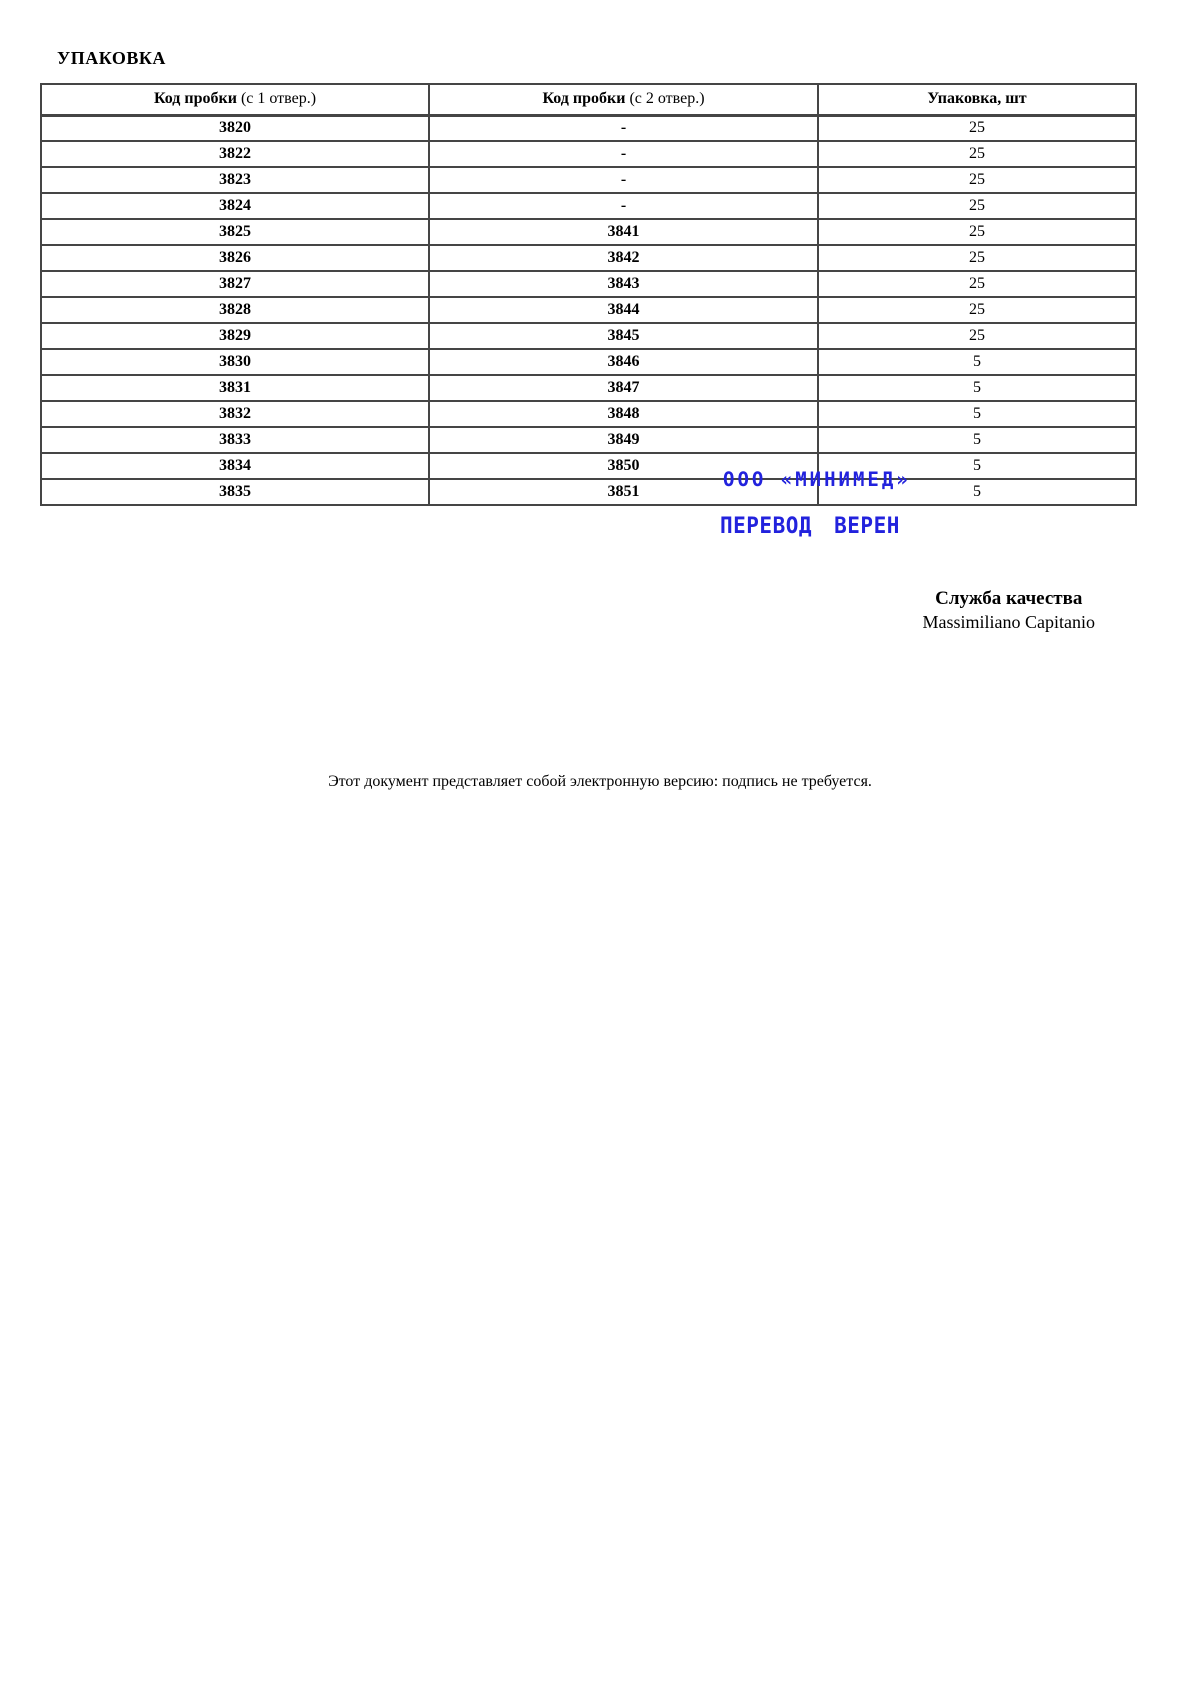 The image size is (1200, 1697). I want to click on cap-code-2-cell: 3849, so click(623, 440).